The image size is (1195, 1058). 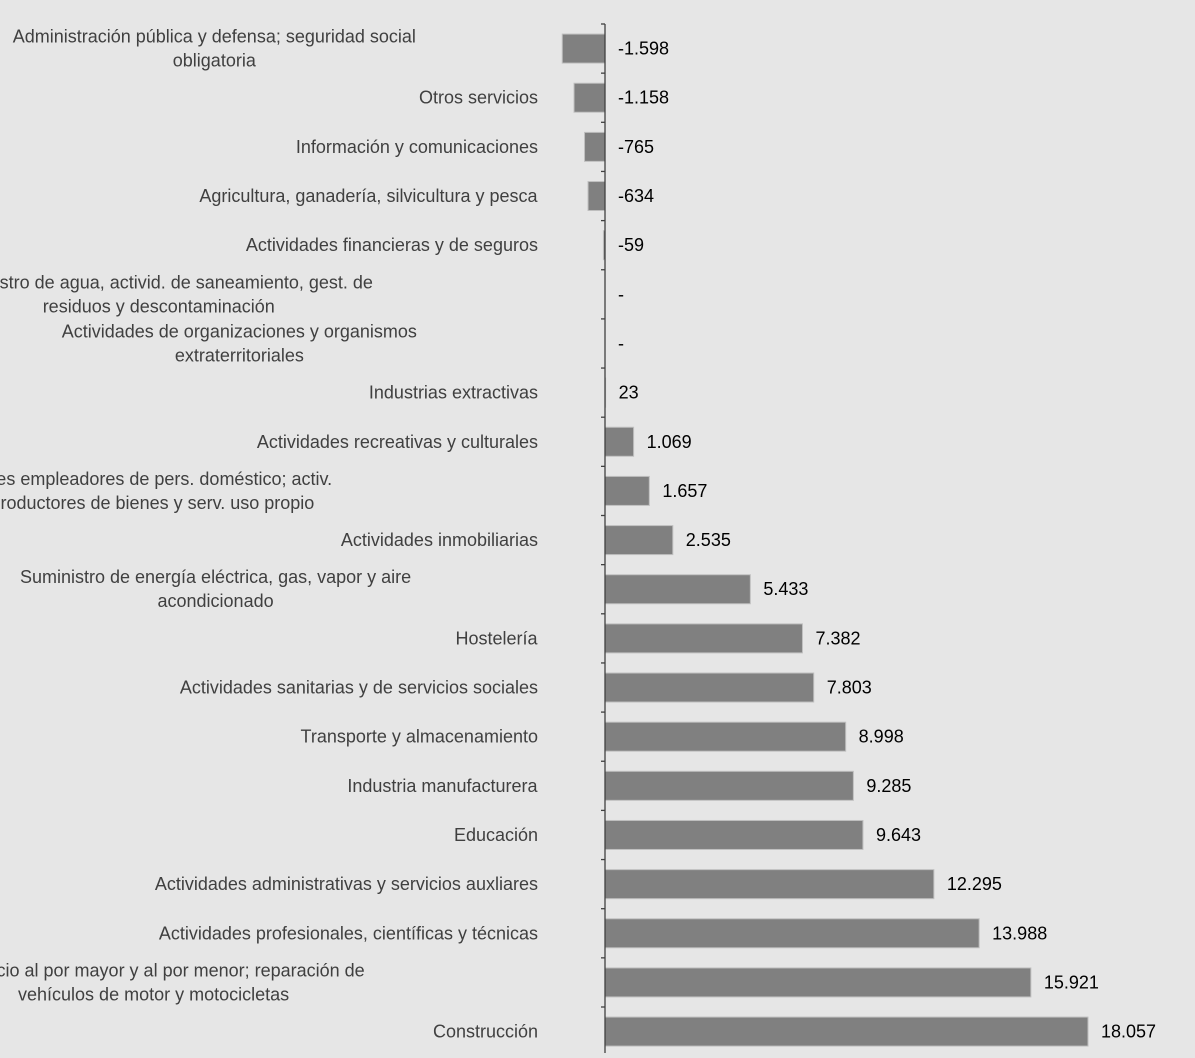 I want to click on value-label-2: -765, so click(x=636, y=147).